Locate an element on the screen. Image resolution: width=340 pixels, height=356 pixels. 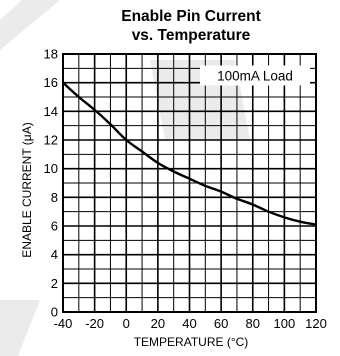
y-tick-label: 4 is located at coordinates (54, 254).